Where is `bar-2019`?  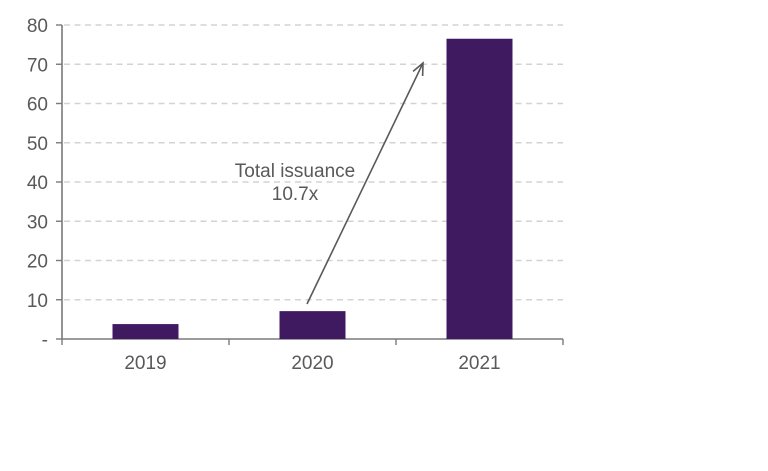 bar-2019 is located at coordinates (145, 331).